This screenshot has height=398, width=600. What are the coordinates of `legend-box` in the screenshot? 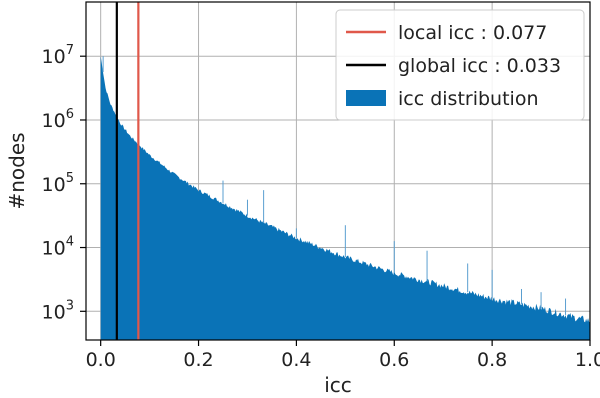 It's located at (460, 65).